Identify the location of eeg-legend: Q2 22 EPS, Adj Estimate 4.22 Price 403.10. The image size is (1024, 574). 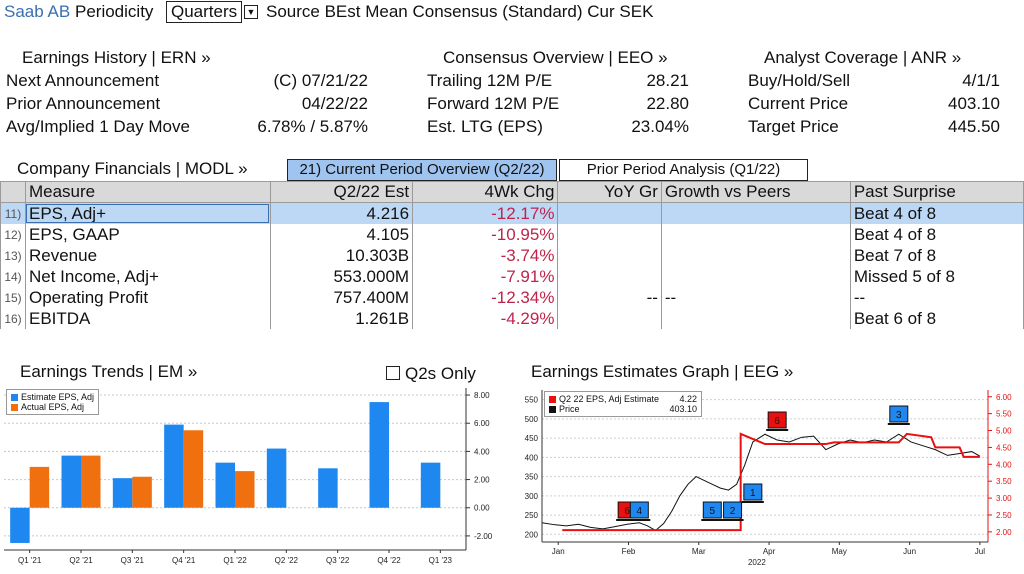
(623, 404).